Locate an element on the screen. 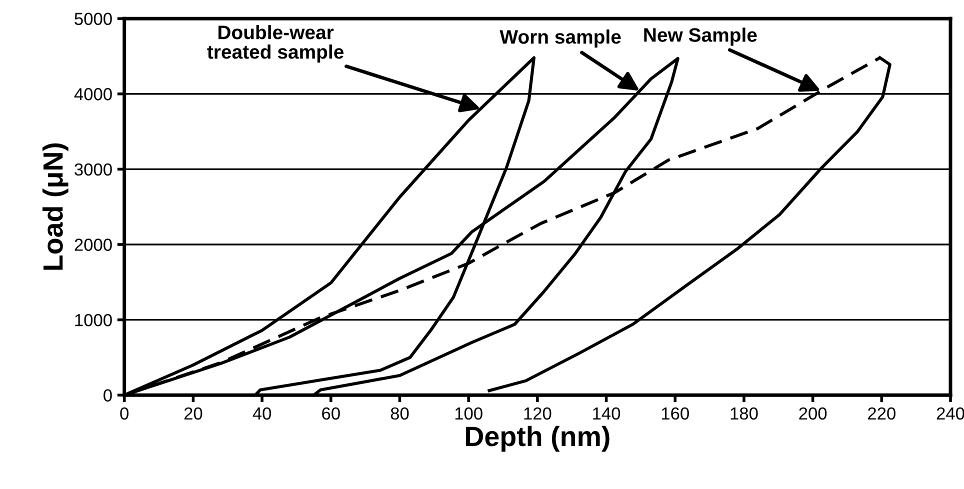  x-tick-label: 160 is located at coordinates (675, 413).